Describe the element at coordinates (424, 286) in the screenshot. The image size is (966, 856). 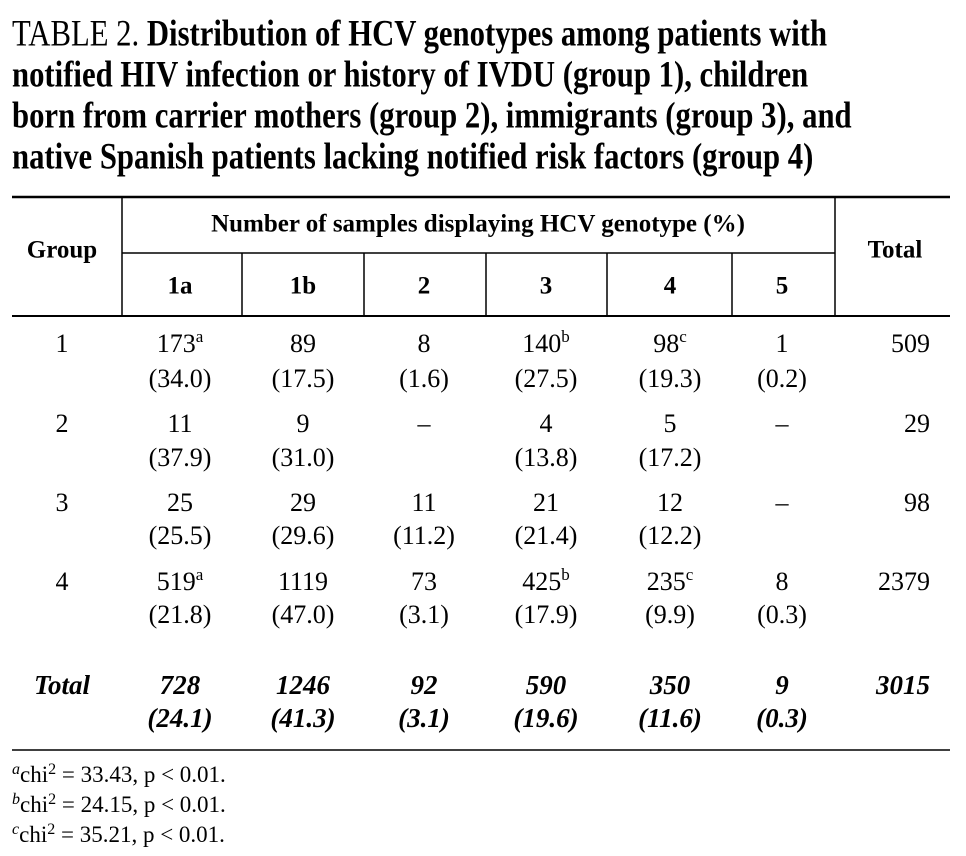
I see `header-genotype: 2` at that location.